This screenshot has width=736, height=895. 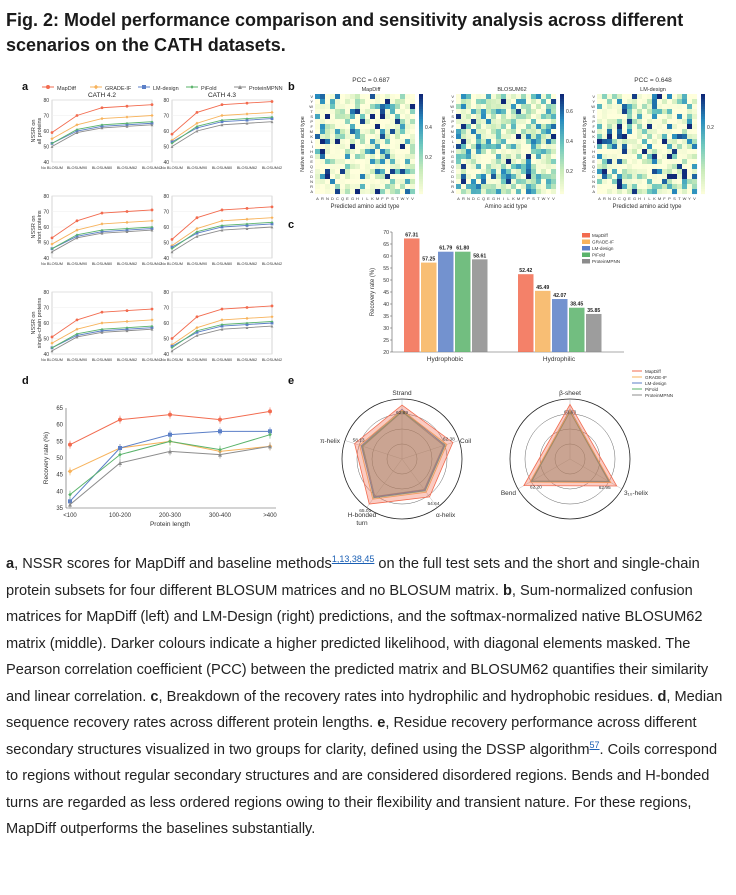 I want to click on series-point-PiFold, so click(x=247, y=224).